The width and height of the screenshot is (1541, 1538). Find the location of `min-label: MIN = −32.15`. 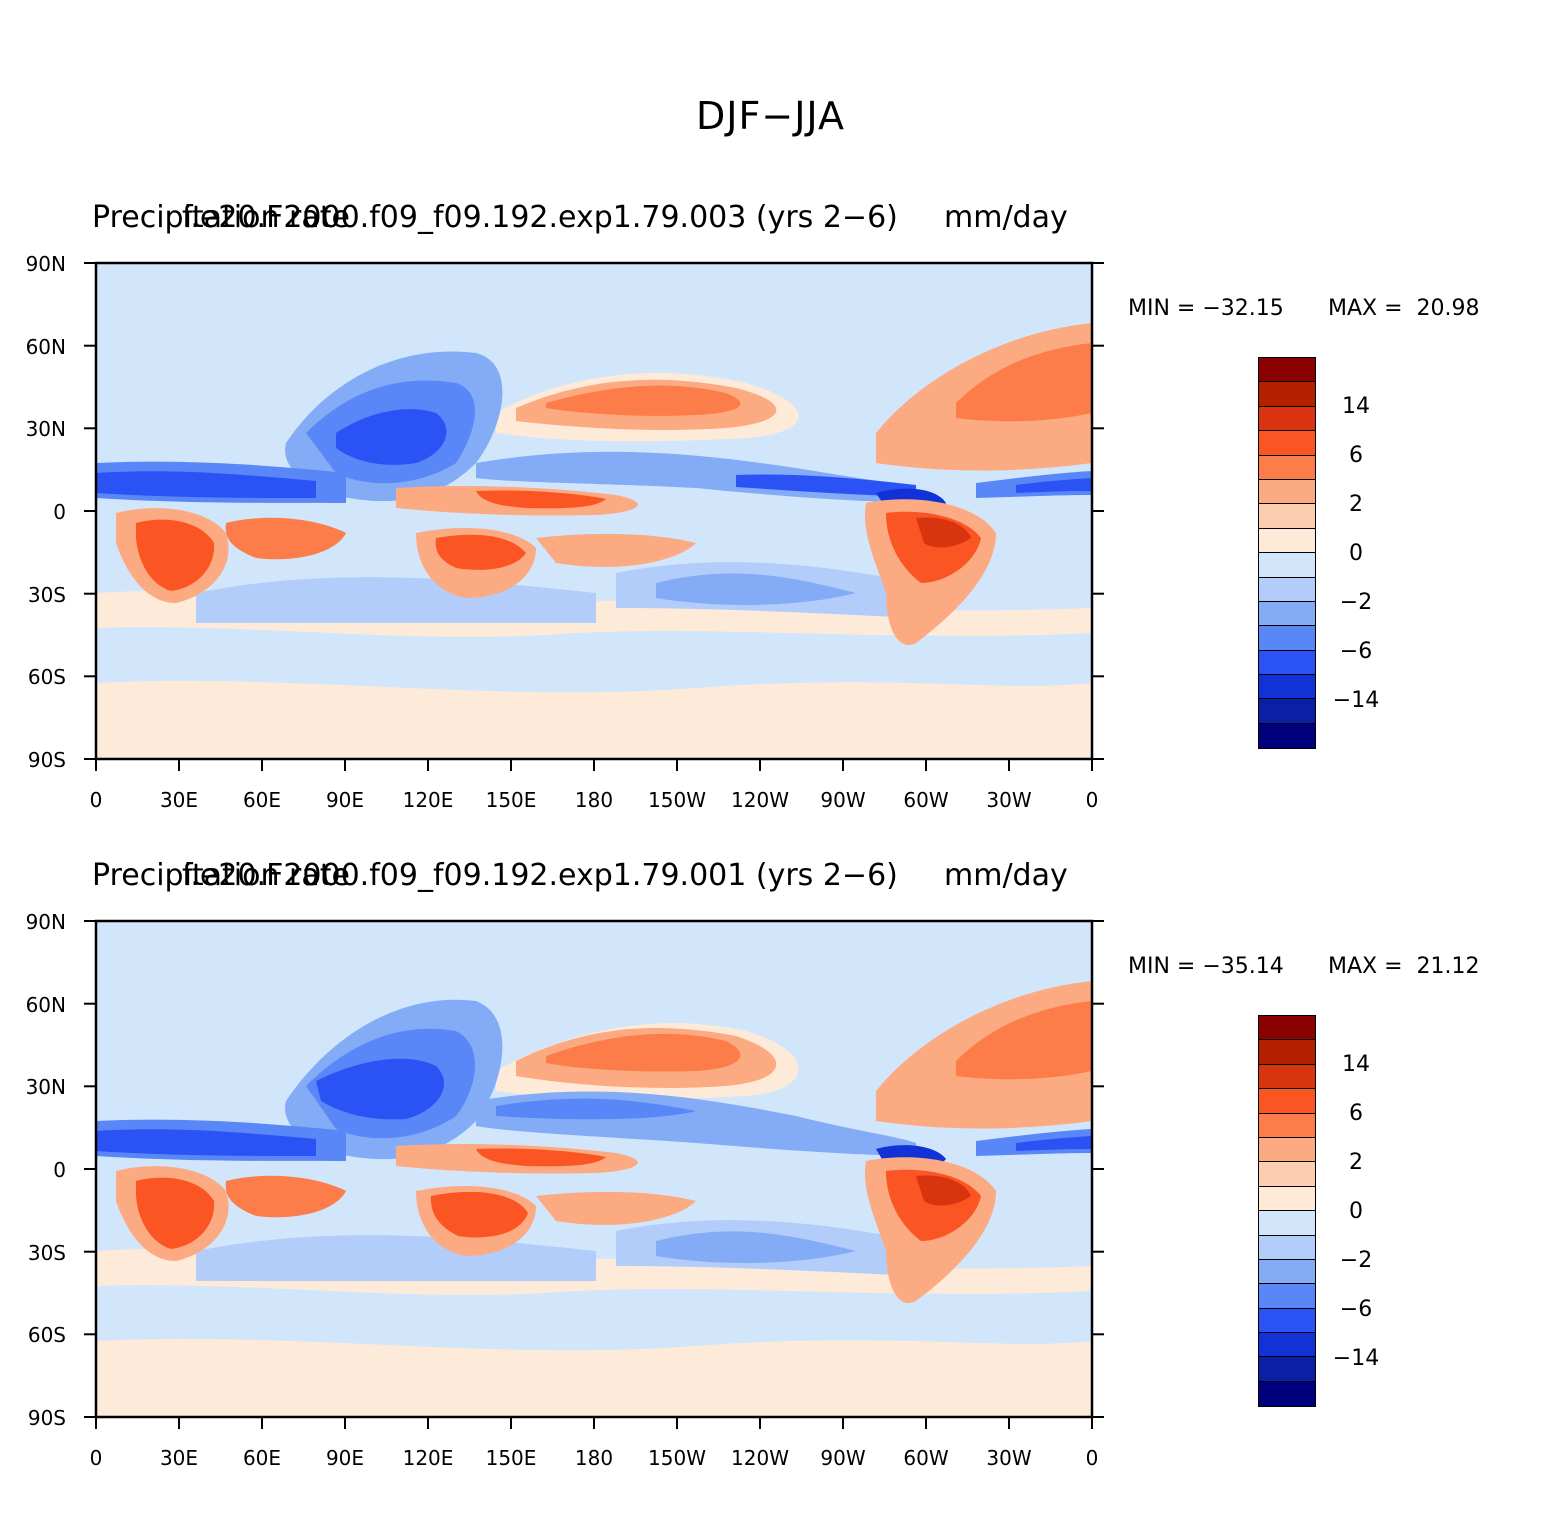

min-label: MIN = −32.15 is located at coordinates (1206, 308).